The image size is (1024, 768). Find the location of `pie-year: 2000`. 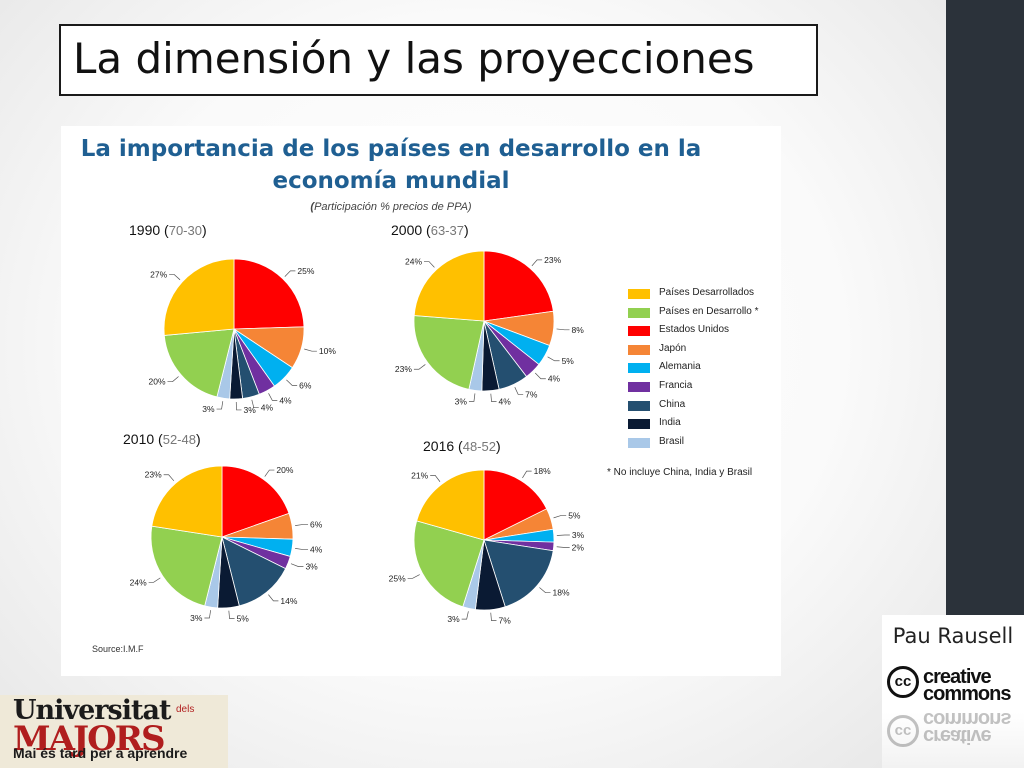

pie-year: 2000 is located at coordinates (407, 230).